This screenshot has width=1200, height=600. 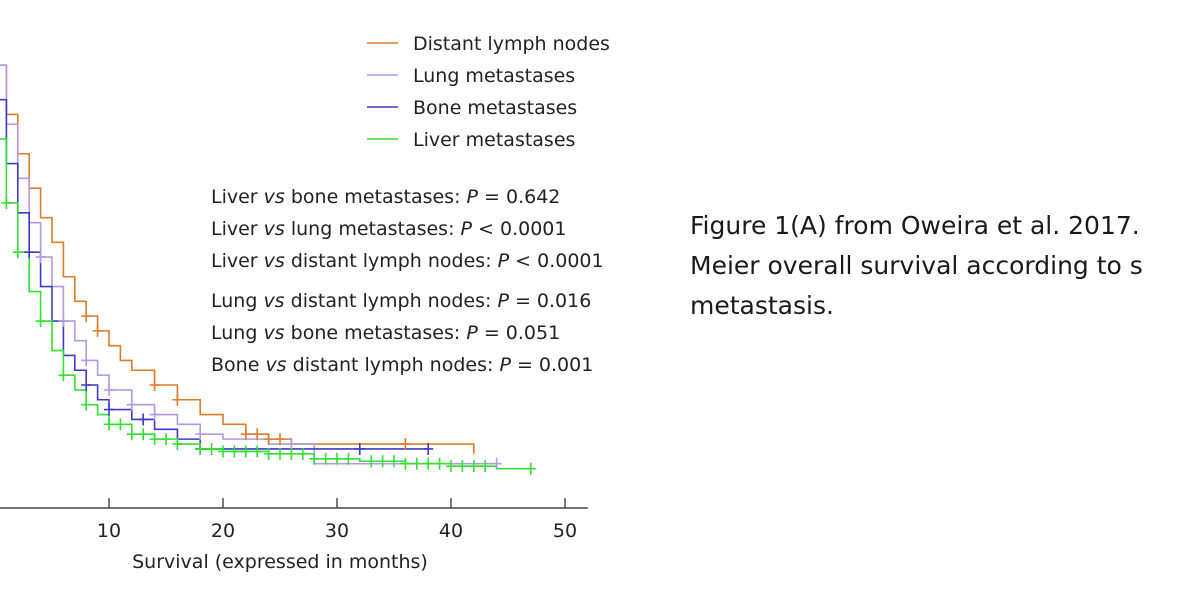 What do you see at coordinates (495, 108) in the screenshot?
I see `legend-entry: Bone metastases` at bounding box center [495, 108].